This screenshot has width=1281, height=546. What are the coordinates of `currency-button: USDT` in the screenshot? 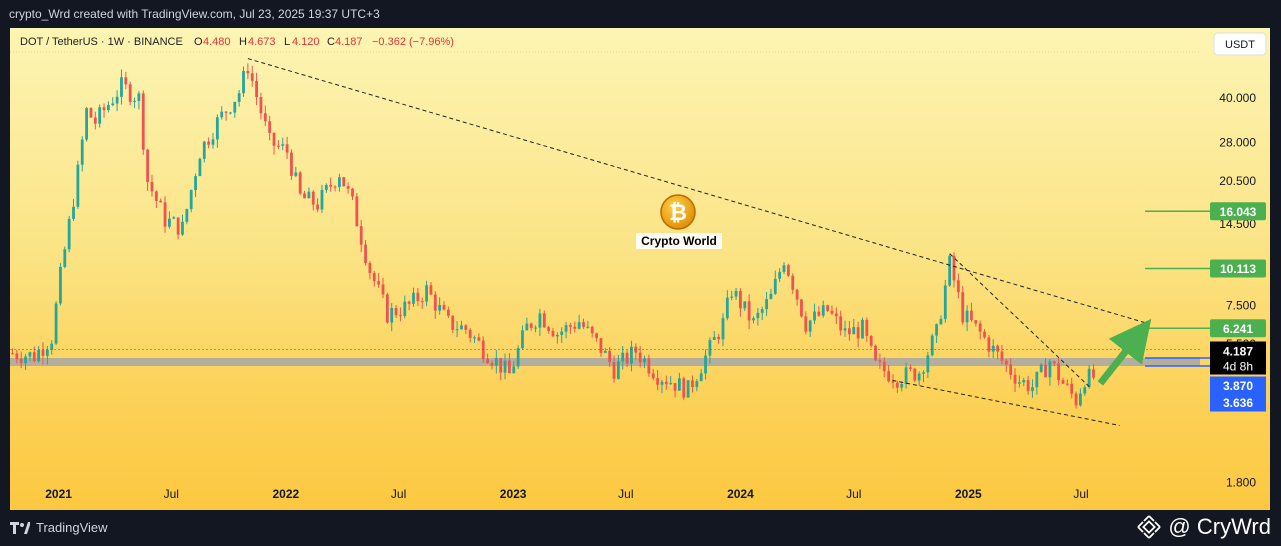 It's located at (1240, 44).